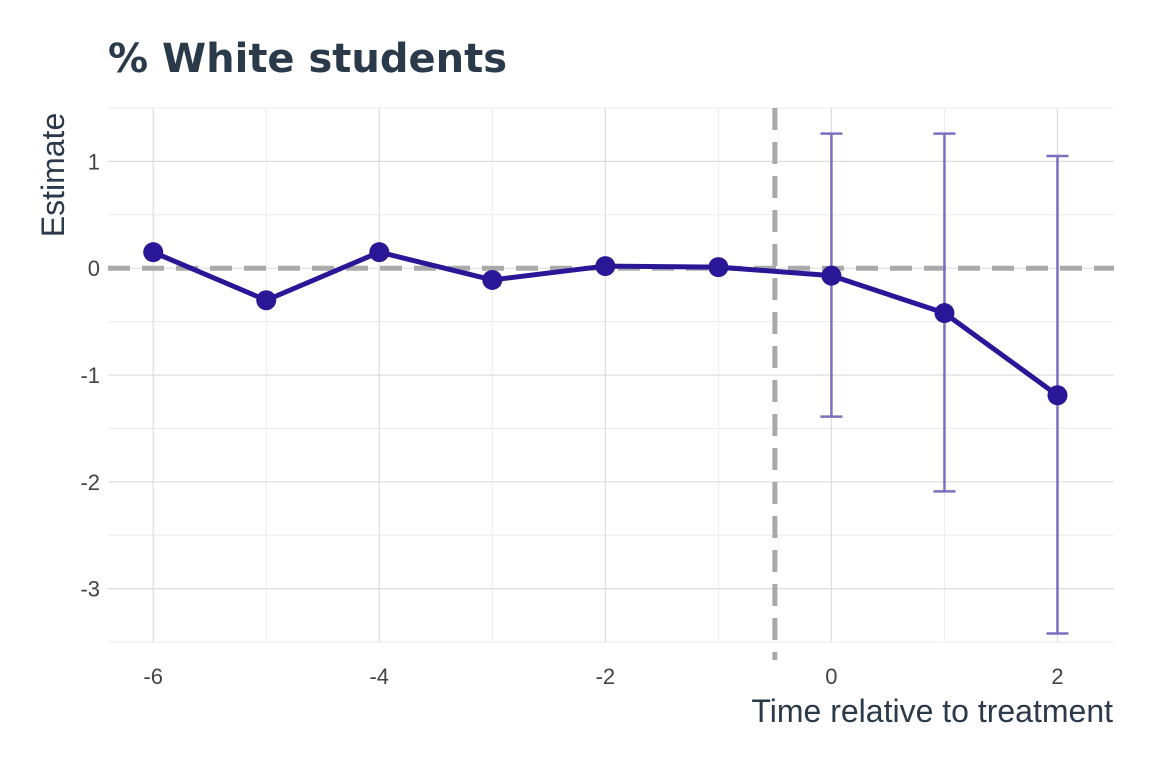  Describe the element at coordinates (932, 711) in the screenshot. I see `x-axis-label: Time relative to treatment` at that location.